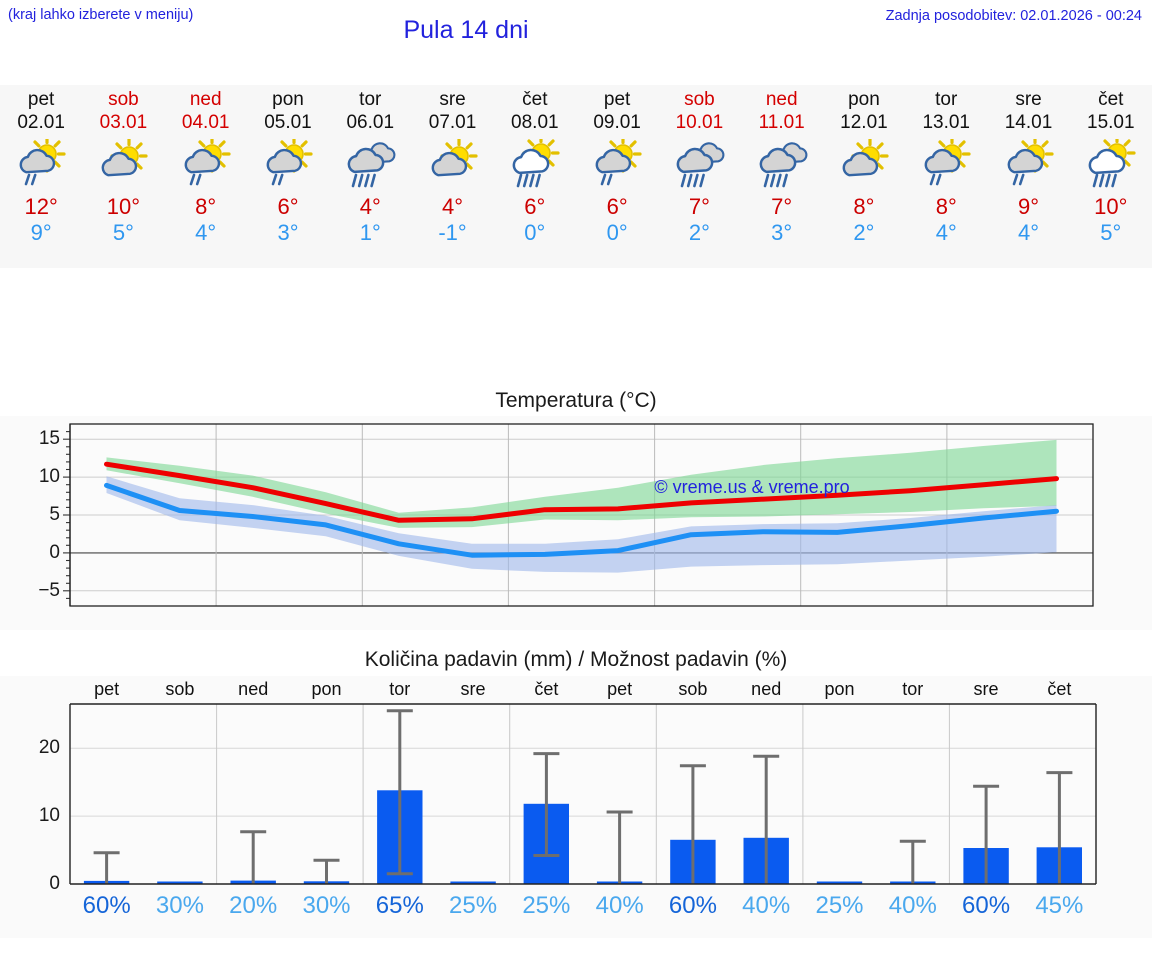  What do you see at coordinates (49, 439) in the screenshot?
I see `temperature-y-tick-label: 15` at bounding box center [49, 439].